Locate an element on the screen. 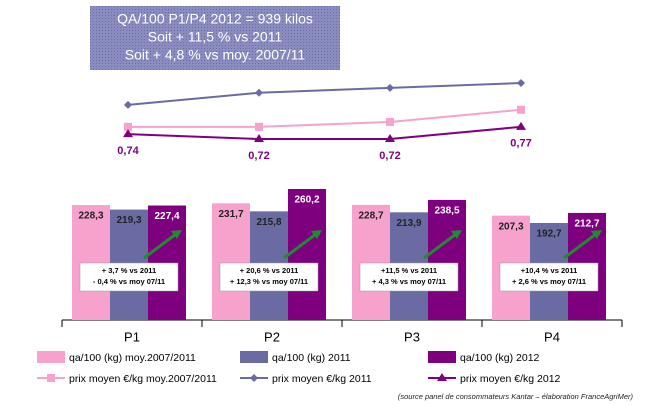  x-tick-label: P4 is located at coordinates (552, 336).